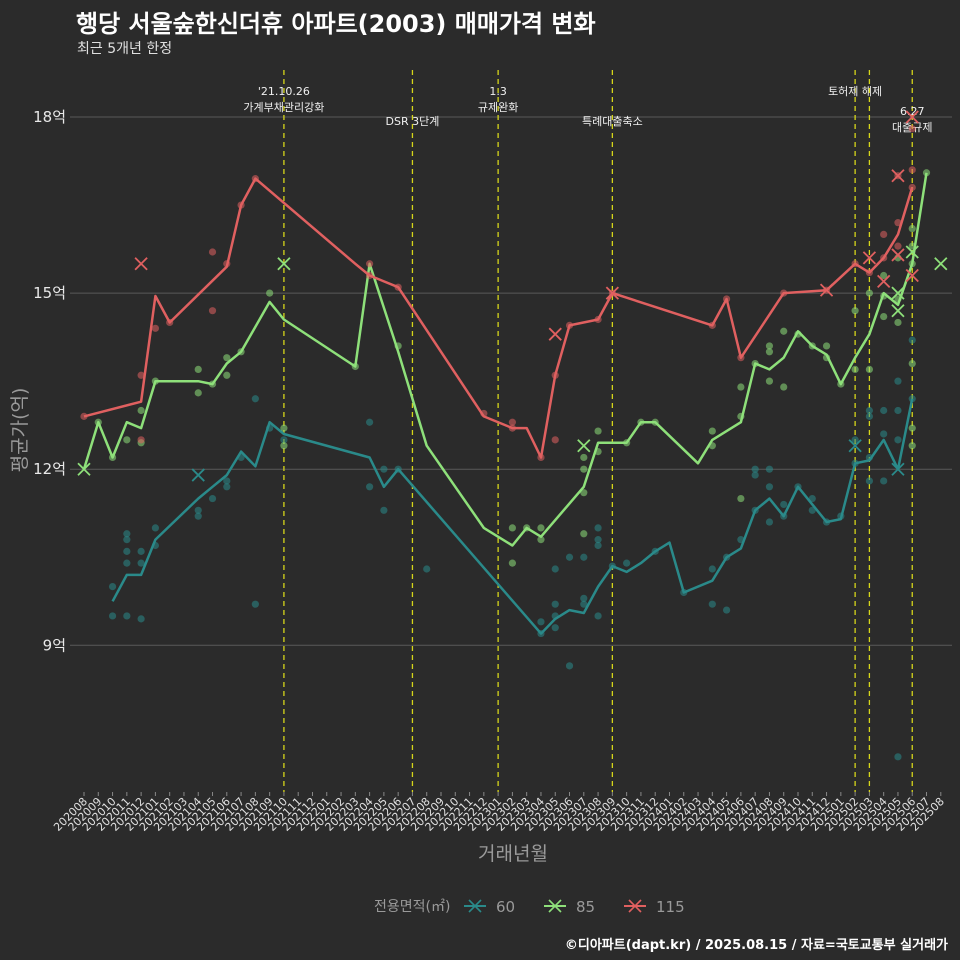 The image size is (960, 960). What do you see at coordinates (49, 293) in the screenshot?
I see `y-tick-label: 15억` at bounding box center [49, 293].